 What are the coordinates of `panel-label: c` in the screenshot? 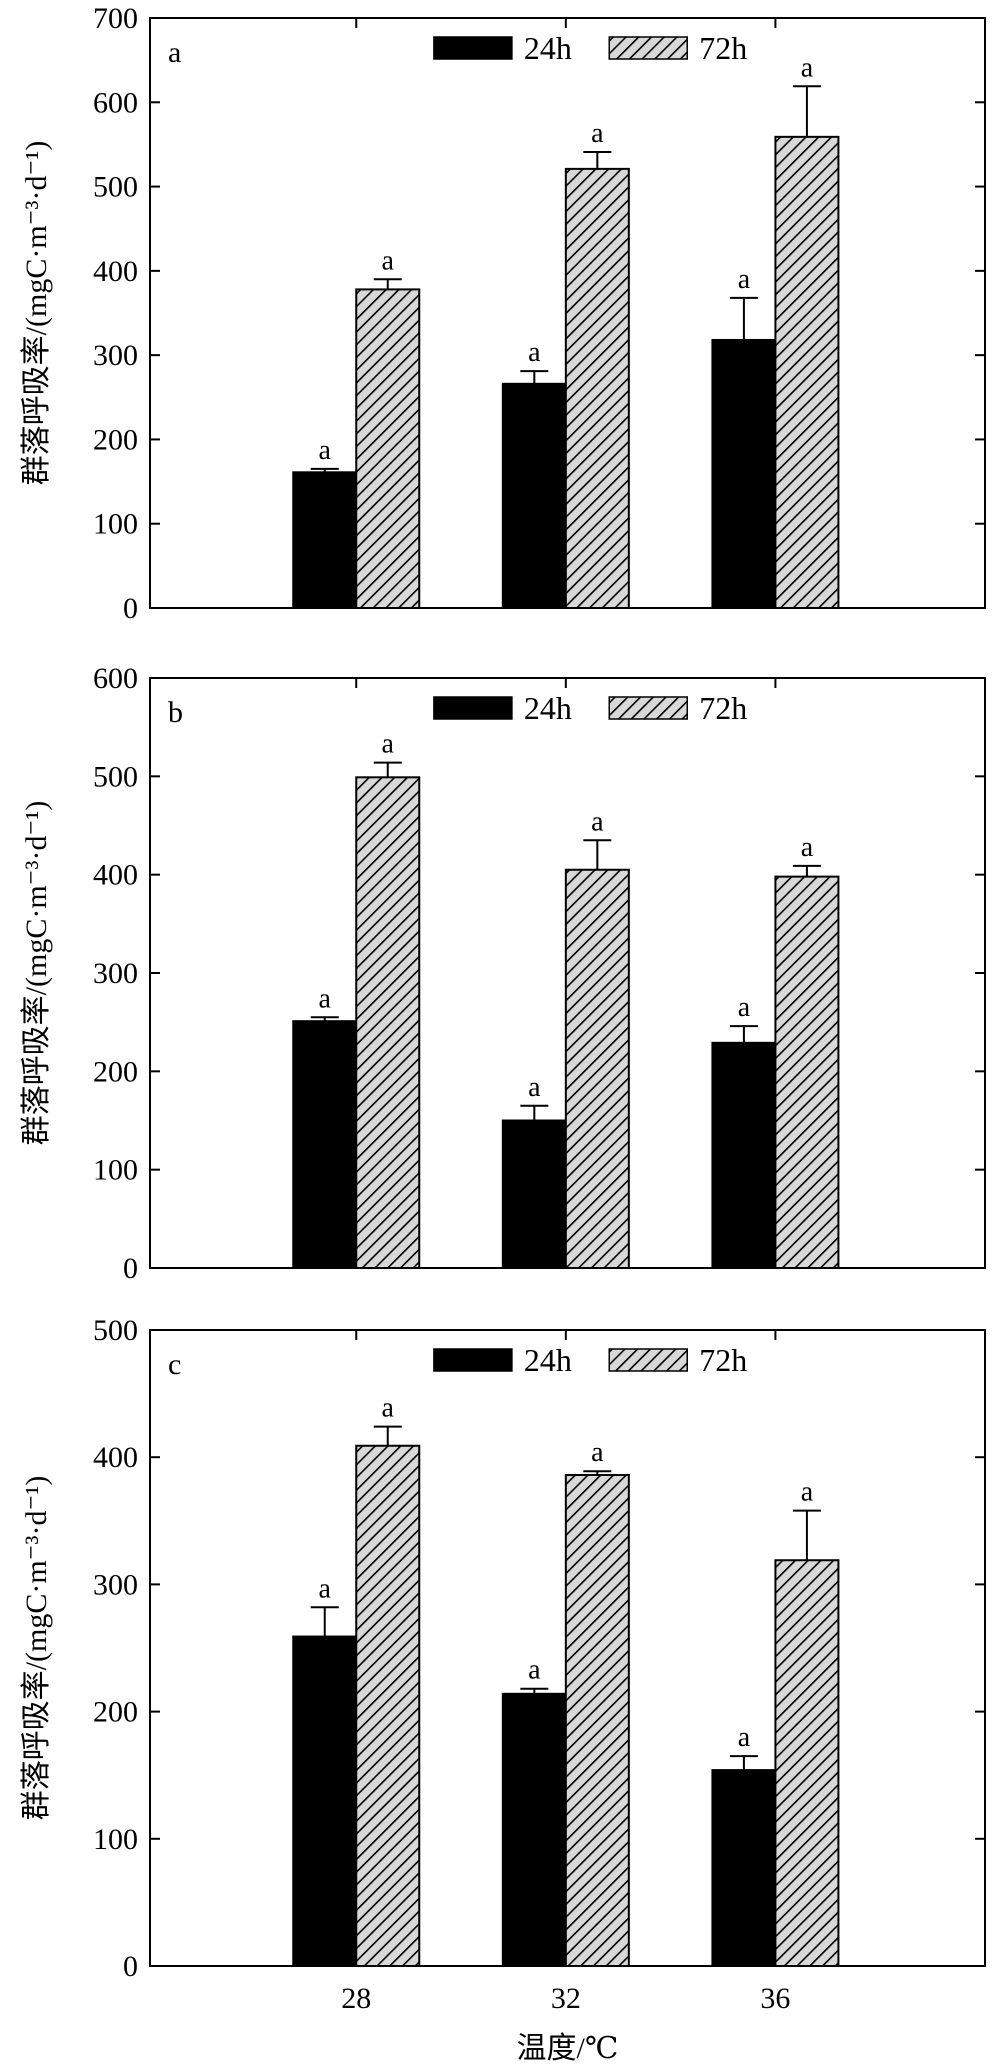 It's located at (174, 1364).